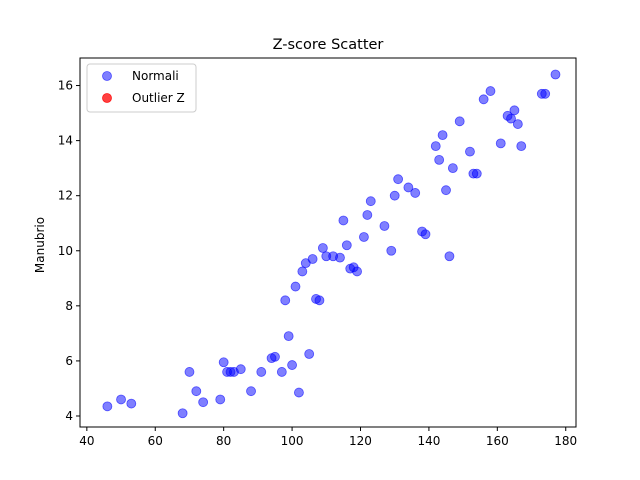  What do you see at coordinates (65, 196) in the screenshot?
I see `y-tick-label: 12` at bounding box center [65, 196].